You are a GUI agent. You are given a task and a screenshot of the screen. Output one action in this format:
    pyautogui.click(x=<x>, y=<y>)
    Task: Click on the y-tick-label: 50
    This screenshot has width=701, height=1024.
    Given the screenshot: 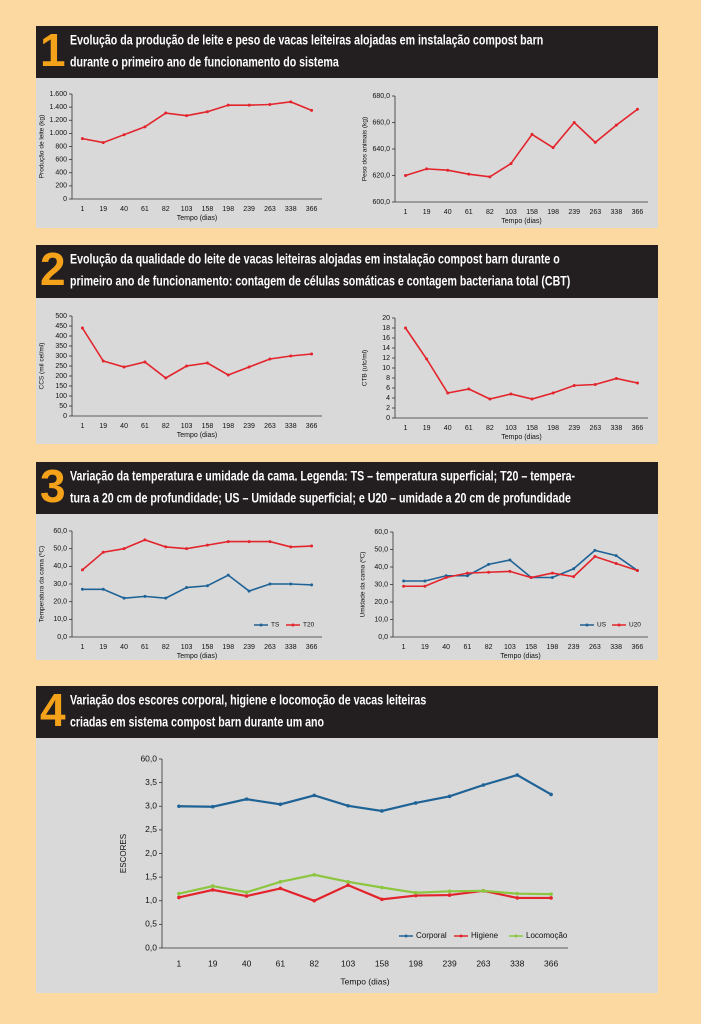 What is the action you would take?
    pyautogui.click(x=63, y=406)
    